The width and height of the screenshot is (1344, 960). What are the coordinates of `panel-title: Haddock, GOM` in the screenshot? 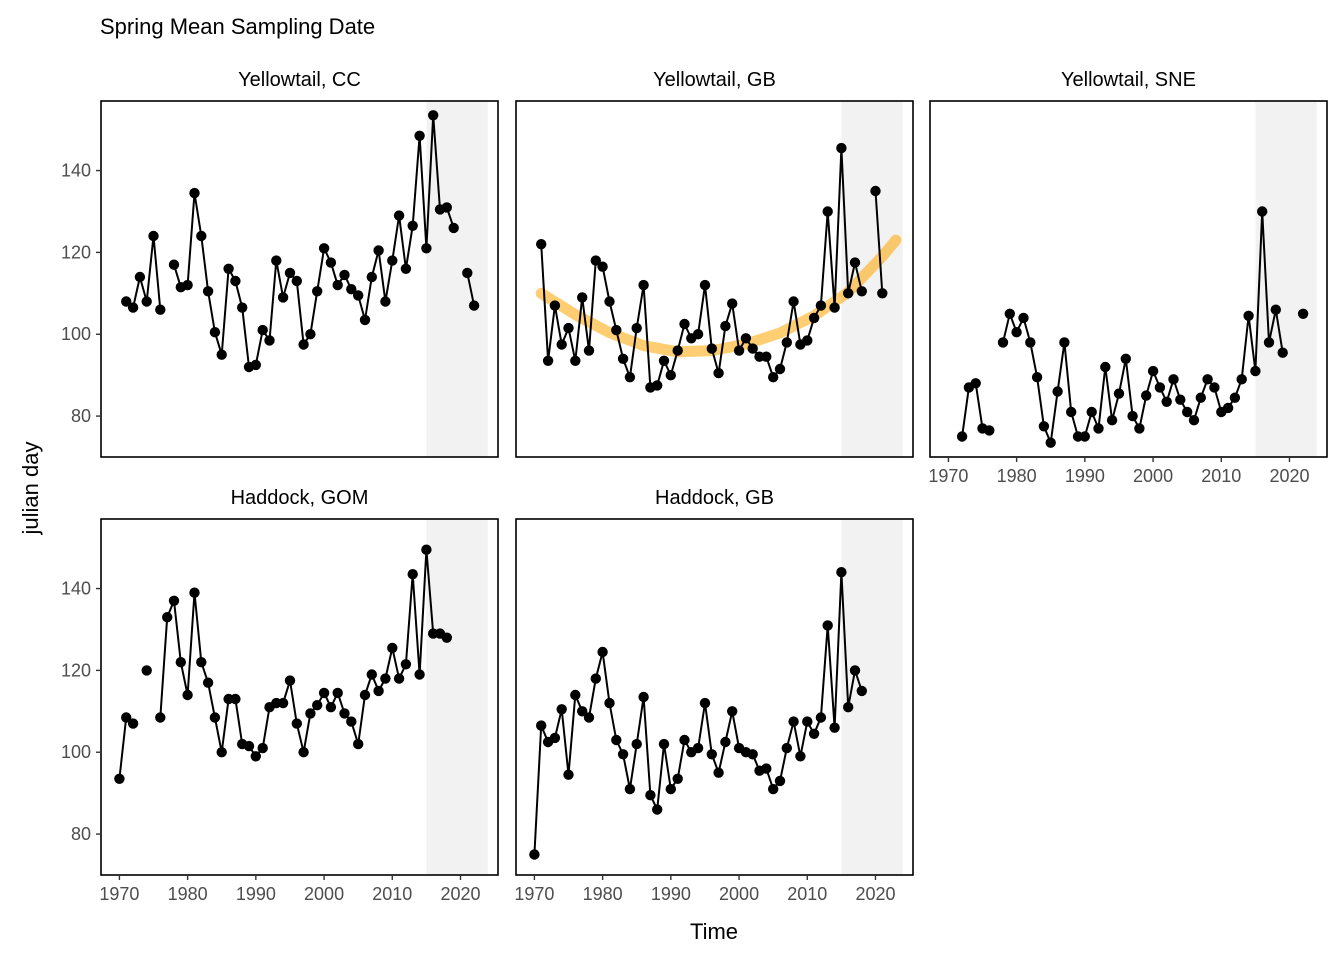 It's located at (300, 498).